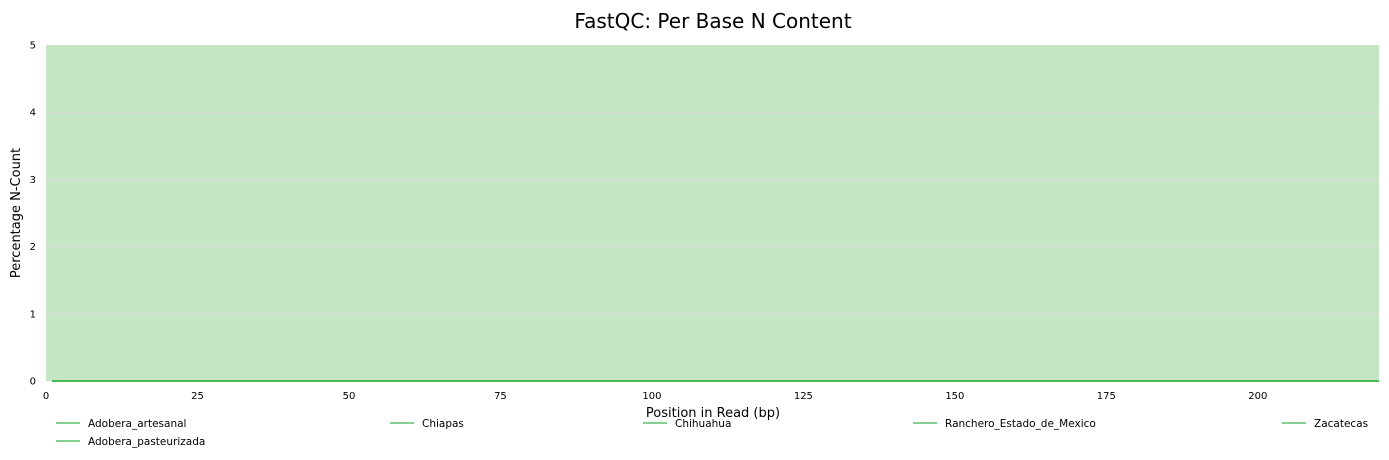  I want to click on legend-label: Zacatecas, so click(1341, 424).